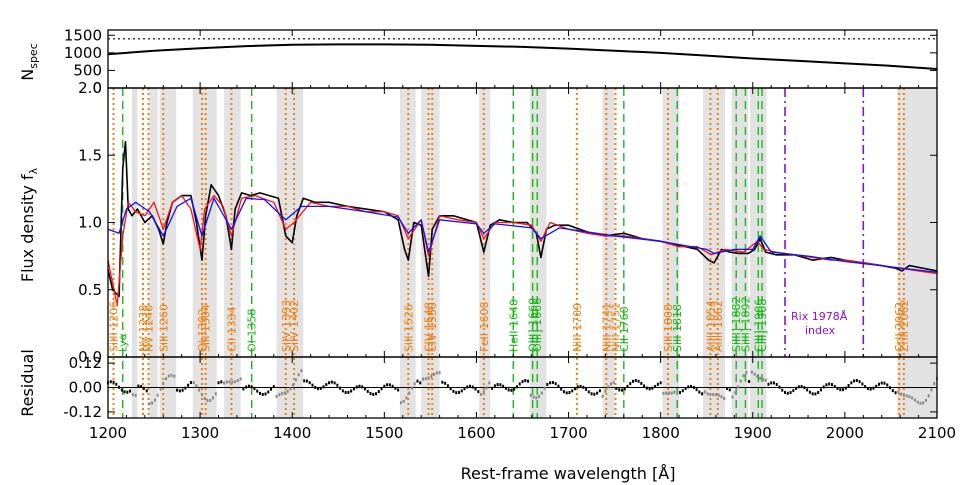 This screenshot has width=969, height=485. Describe the element at coordinates (522, 235) in the screenshot. I see `spectrum-model_blue` at that location.